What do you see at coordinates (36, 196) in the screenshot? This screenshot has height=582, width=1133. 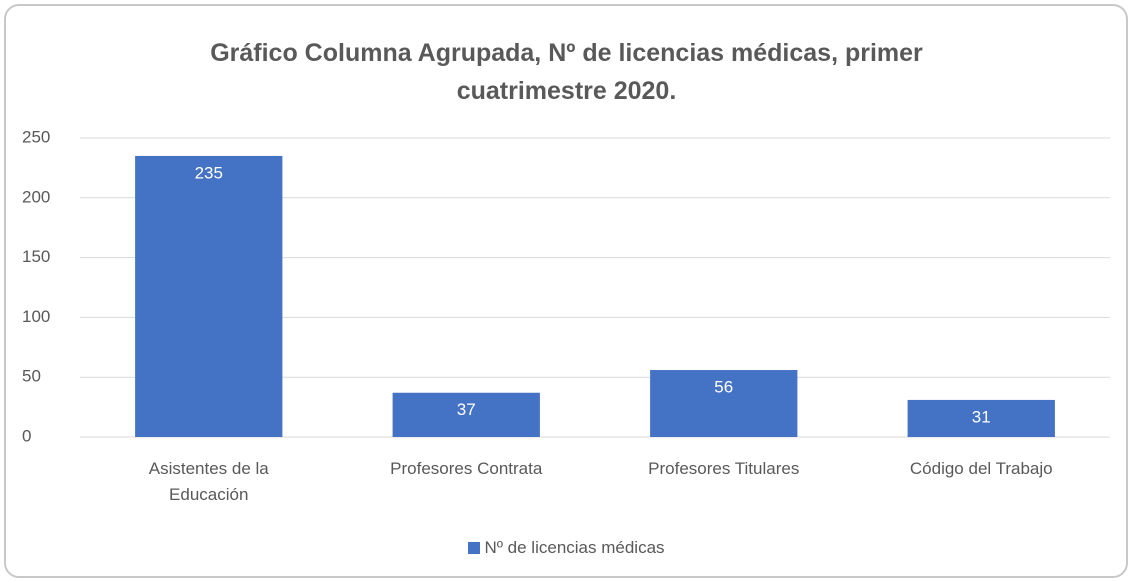 I see `y-tick-label: 200` at bounding box center [36, 196].